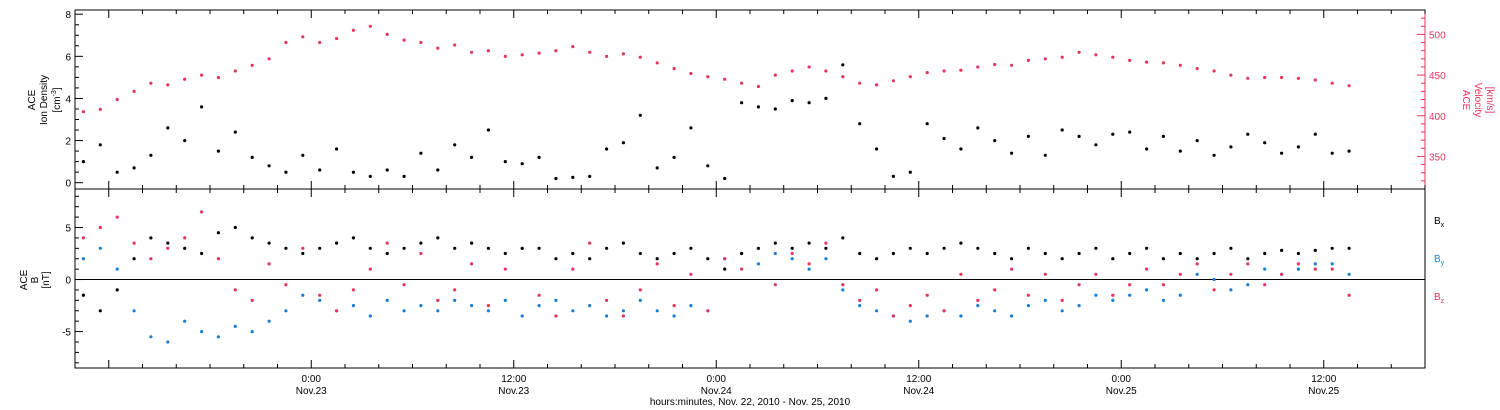 This screenshot has width=1500, height=410. I want to click on time-tick-date: Nov.24, so click(716, 391).